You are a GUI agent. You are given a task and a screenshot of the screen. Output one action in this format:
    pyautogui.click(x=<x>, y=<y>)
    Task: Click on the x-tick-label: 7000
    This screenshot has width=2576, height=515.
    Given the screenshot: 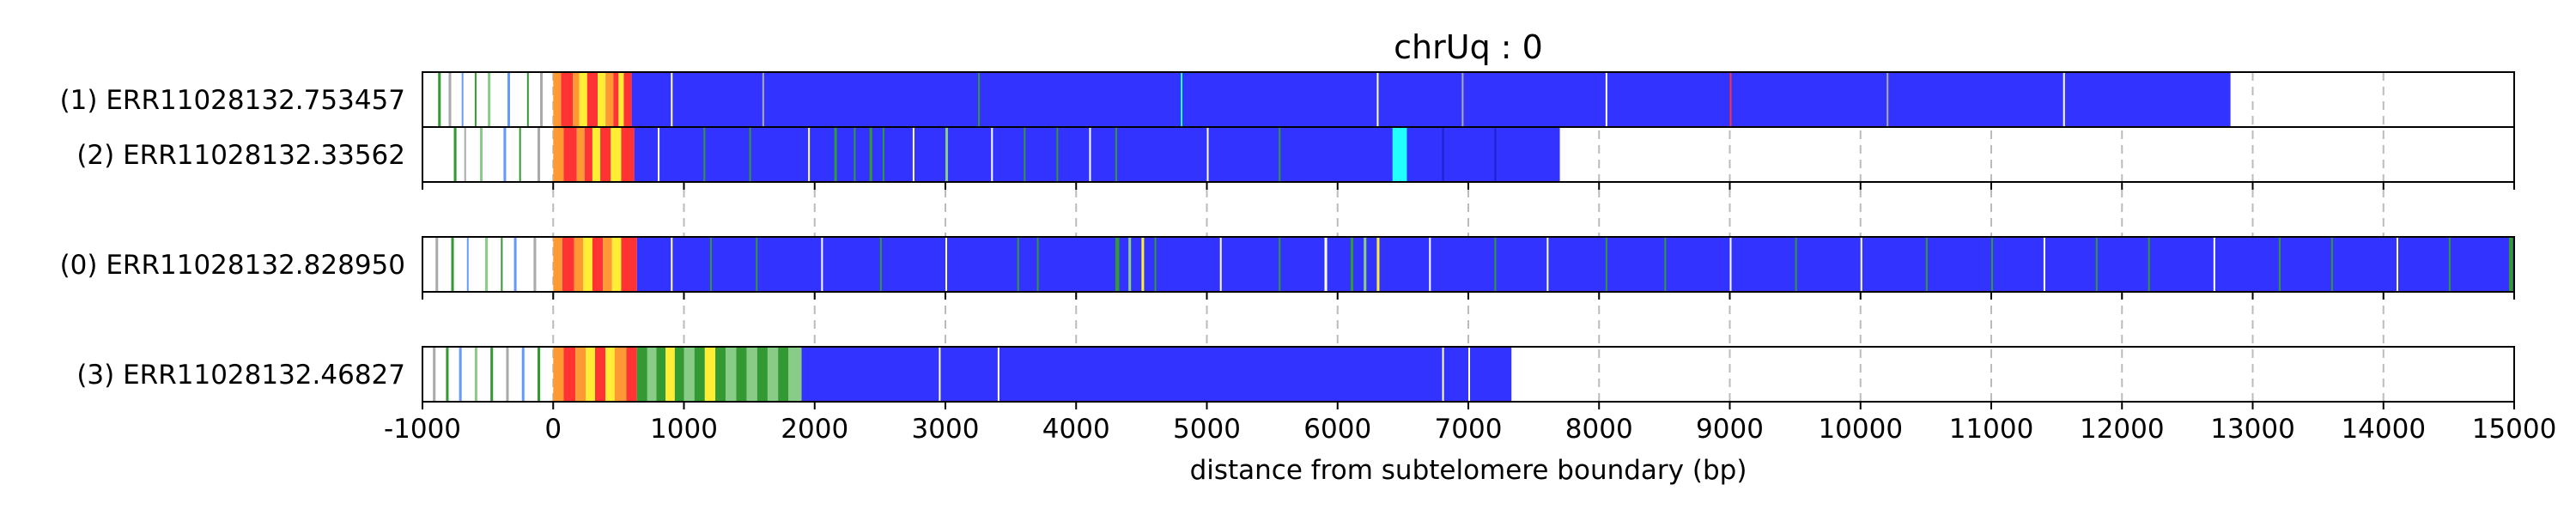 What is the action you would take?
    pyautogui.click(x=1469, y=429)
    